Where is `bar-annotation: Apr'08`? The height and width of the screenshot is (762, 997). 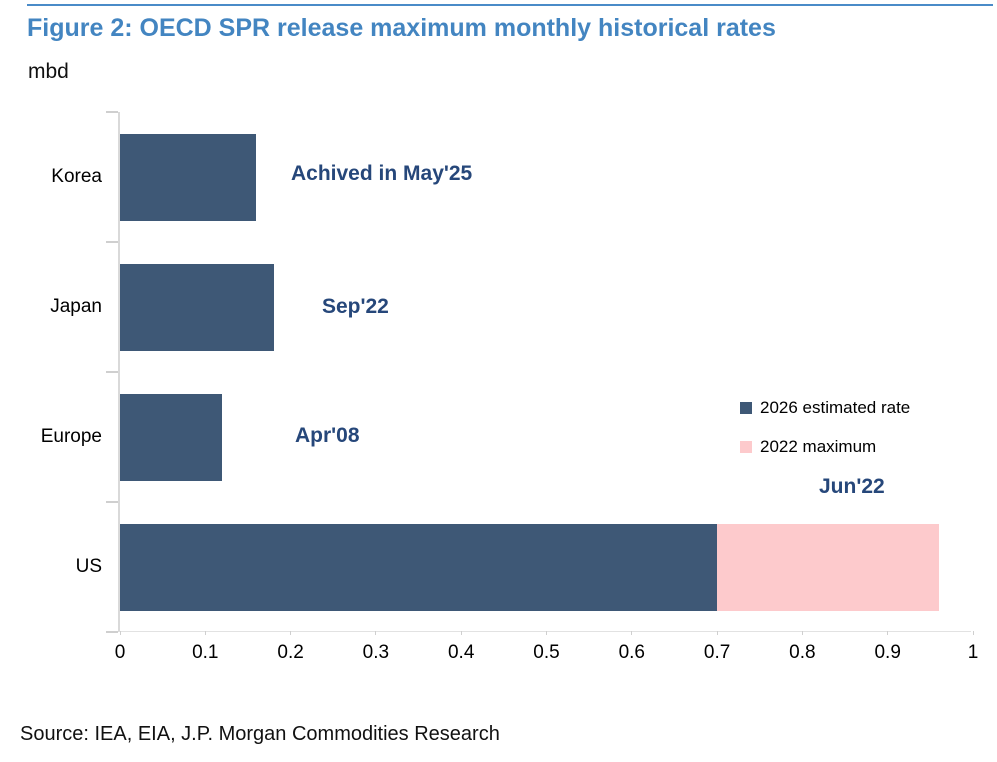 bar-annotation: Apr'08 is located at coordinates (327, 435).